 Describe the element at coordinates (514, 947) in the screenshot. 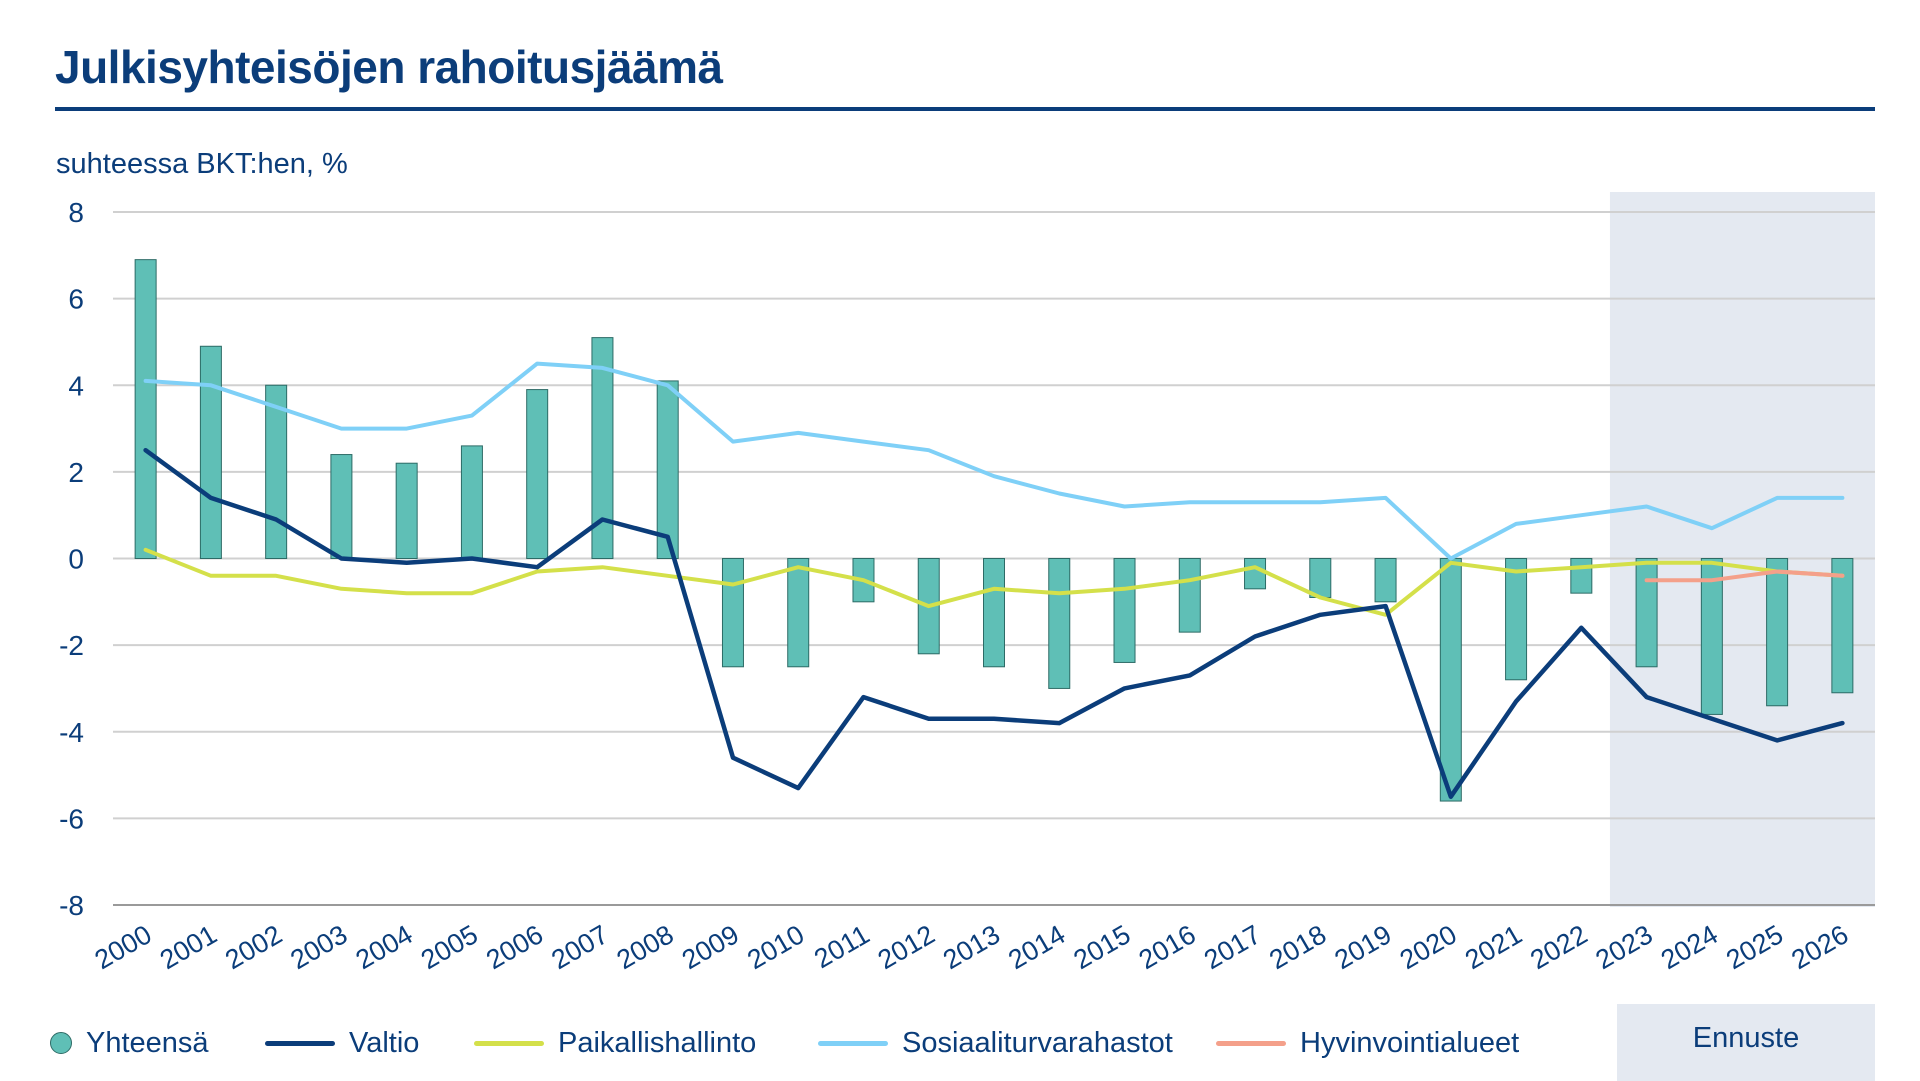

I see `x-tick-label: 2006` at that location.